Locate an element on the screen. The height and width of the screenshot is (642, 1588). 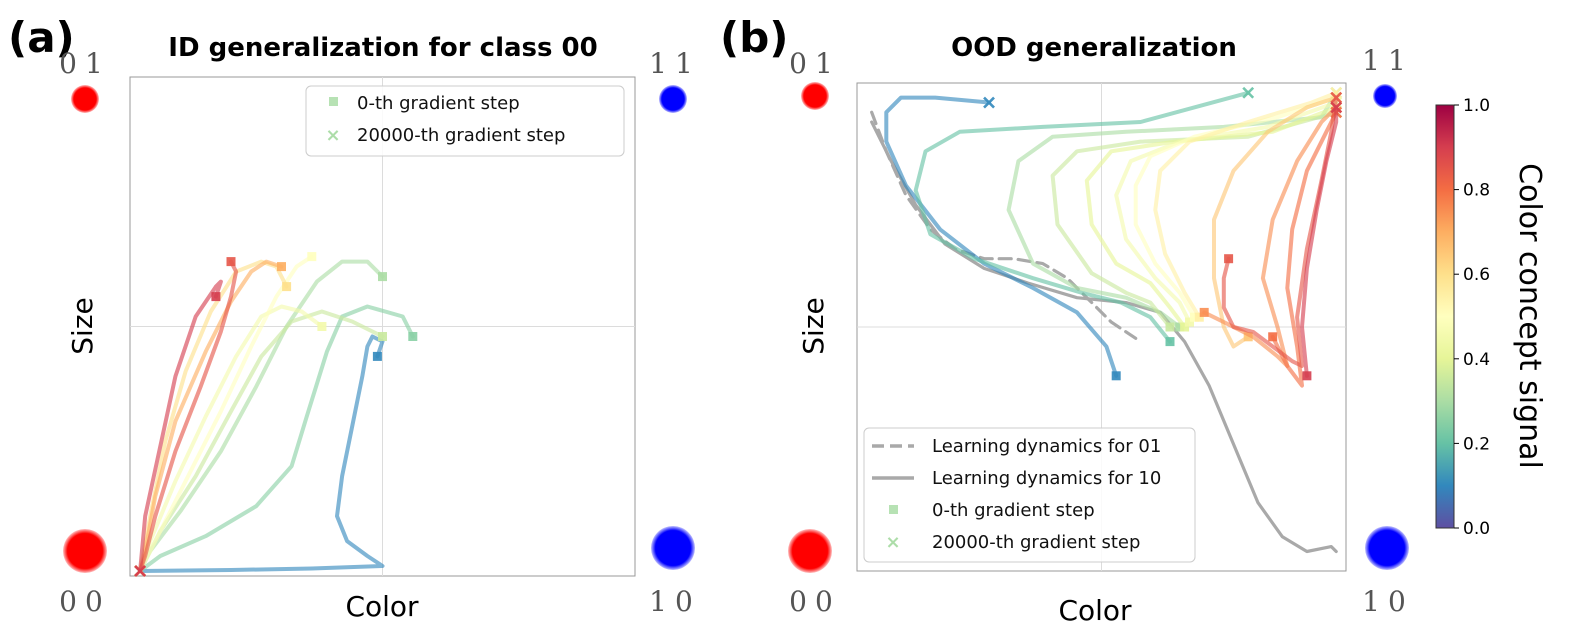
legend-item-b-3: 20000-th gradient step is located at coordinates (1036, 542).